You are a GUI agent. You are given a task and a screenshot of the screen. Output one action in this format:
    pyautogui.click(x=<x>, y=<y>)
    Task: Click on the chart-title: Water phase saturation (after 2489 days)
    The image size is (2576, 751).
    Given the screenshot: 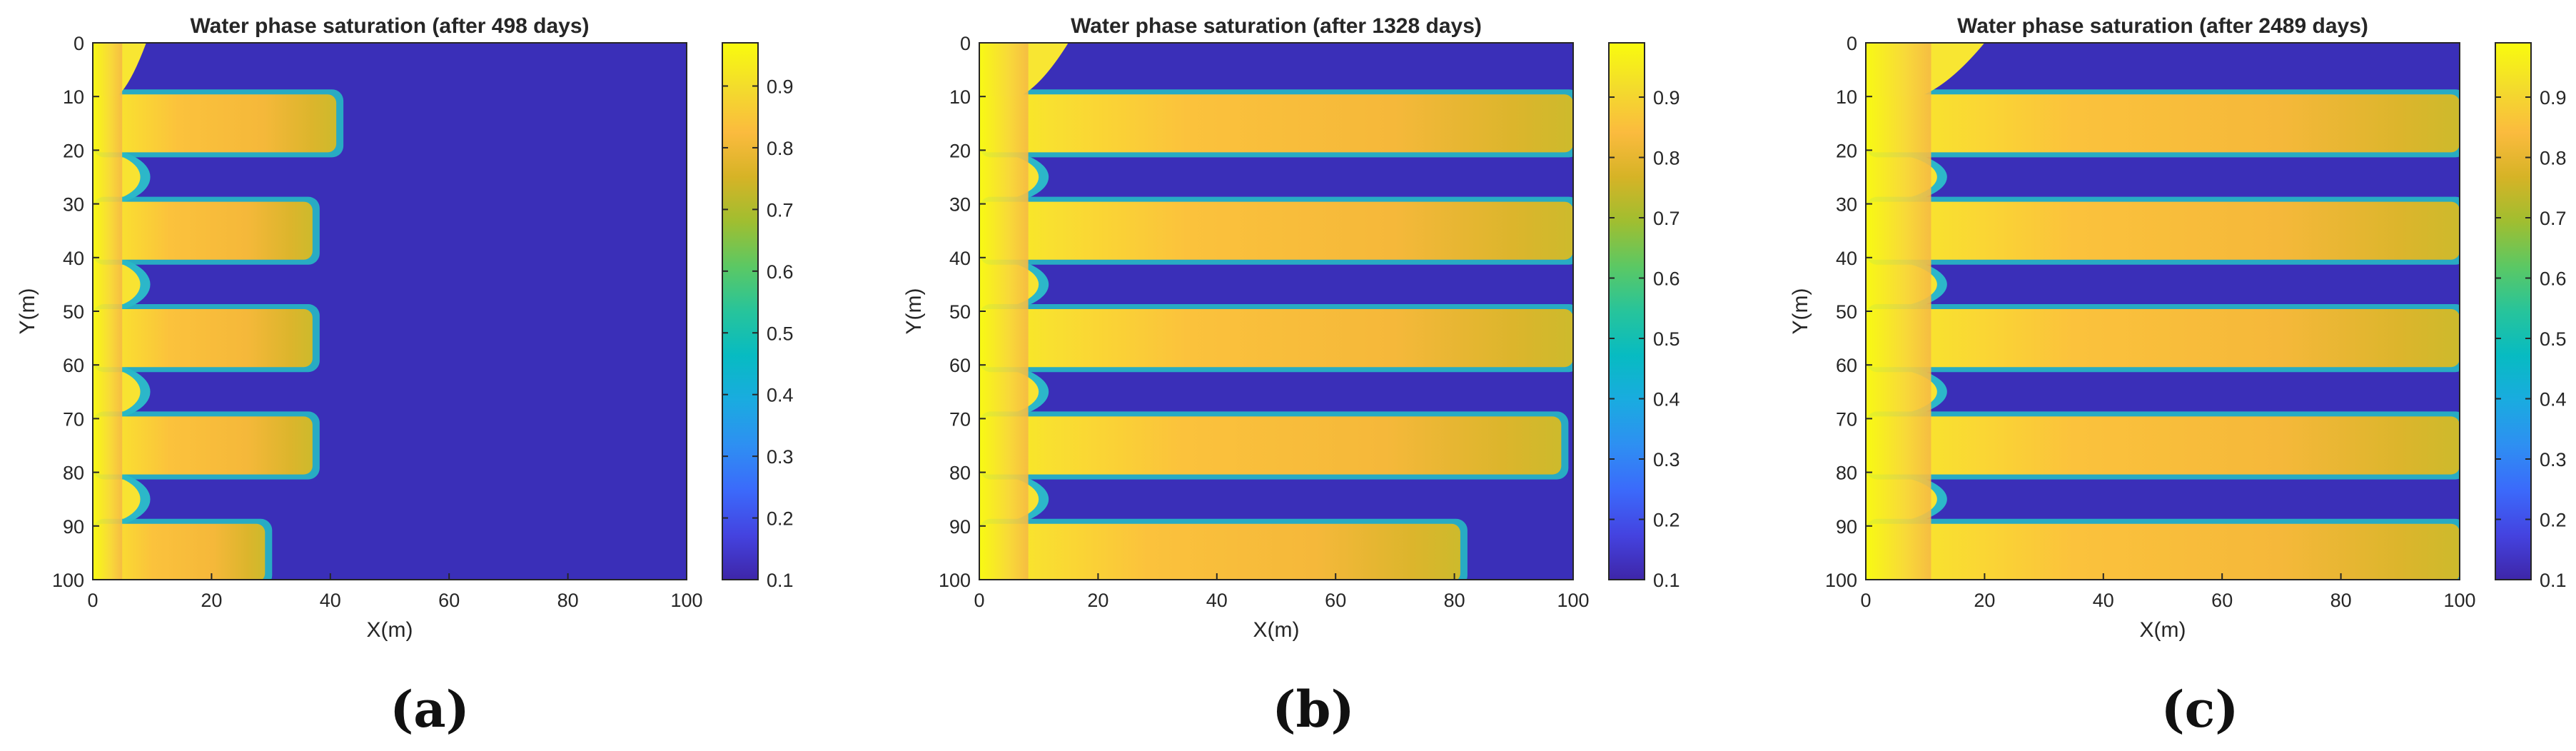 What is the action you would take?
    pyautogui.click(x=2162, y=26)
    